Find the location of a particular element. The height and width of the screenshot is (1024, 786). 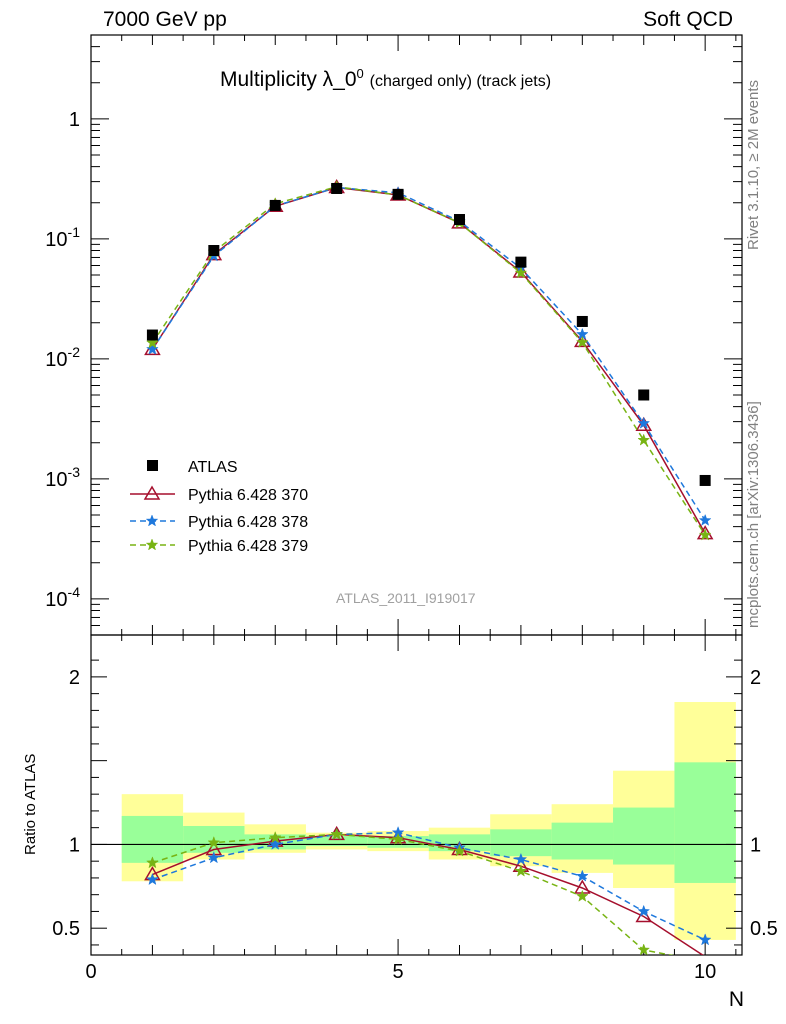

y-tick-label: 10⁻² is located at coordinates (62, 357).